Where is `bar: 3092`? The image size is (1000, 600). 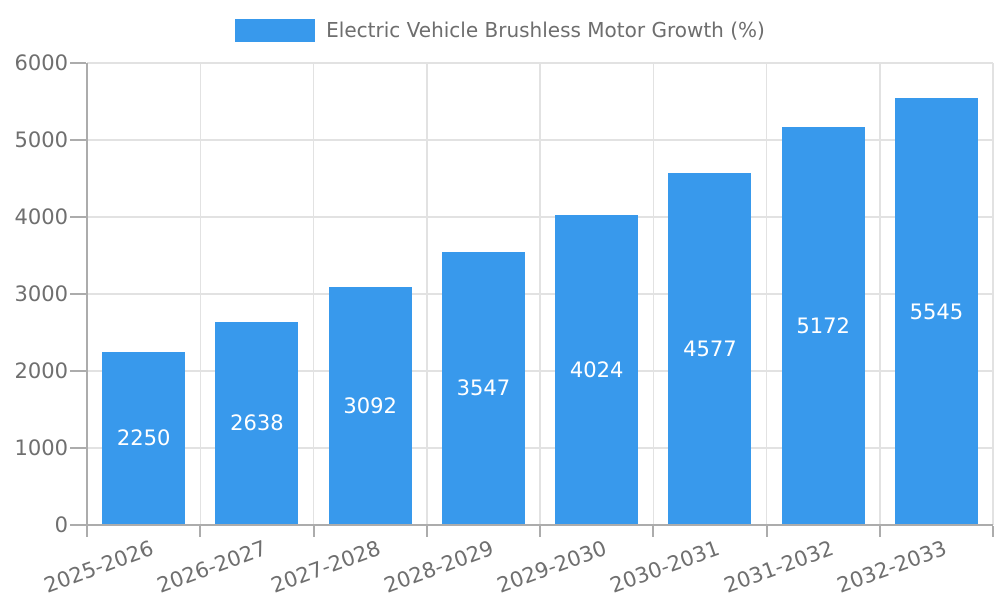 bar: 3092 is located at coordinates (370, 405).